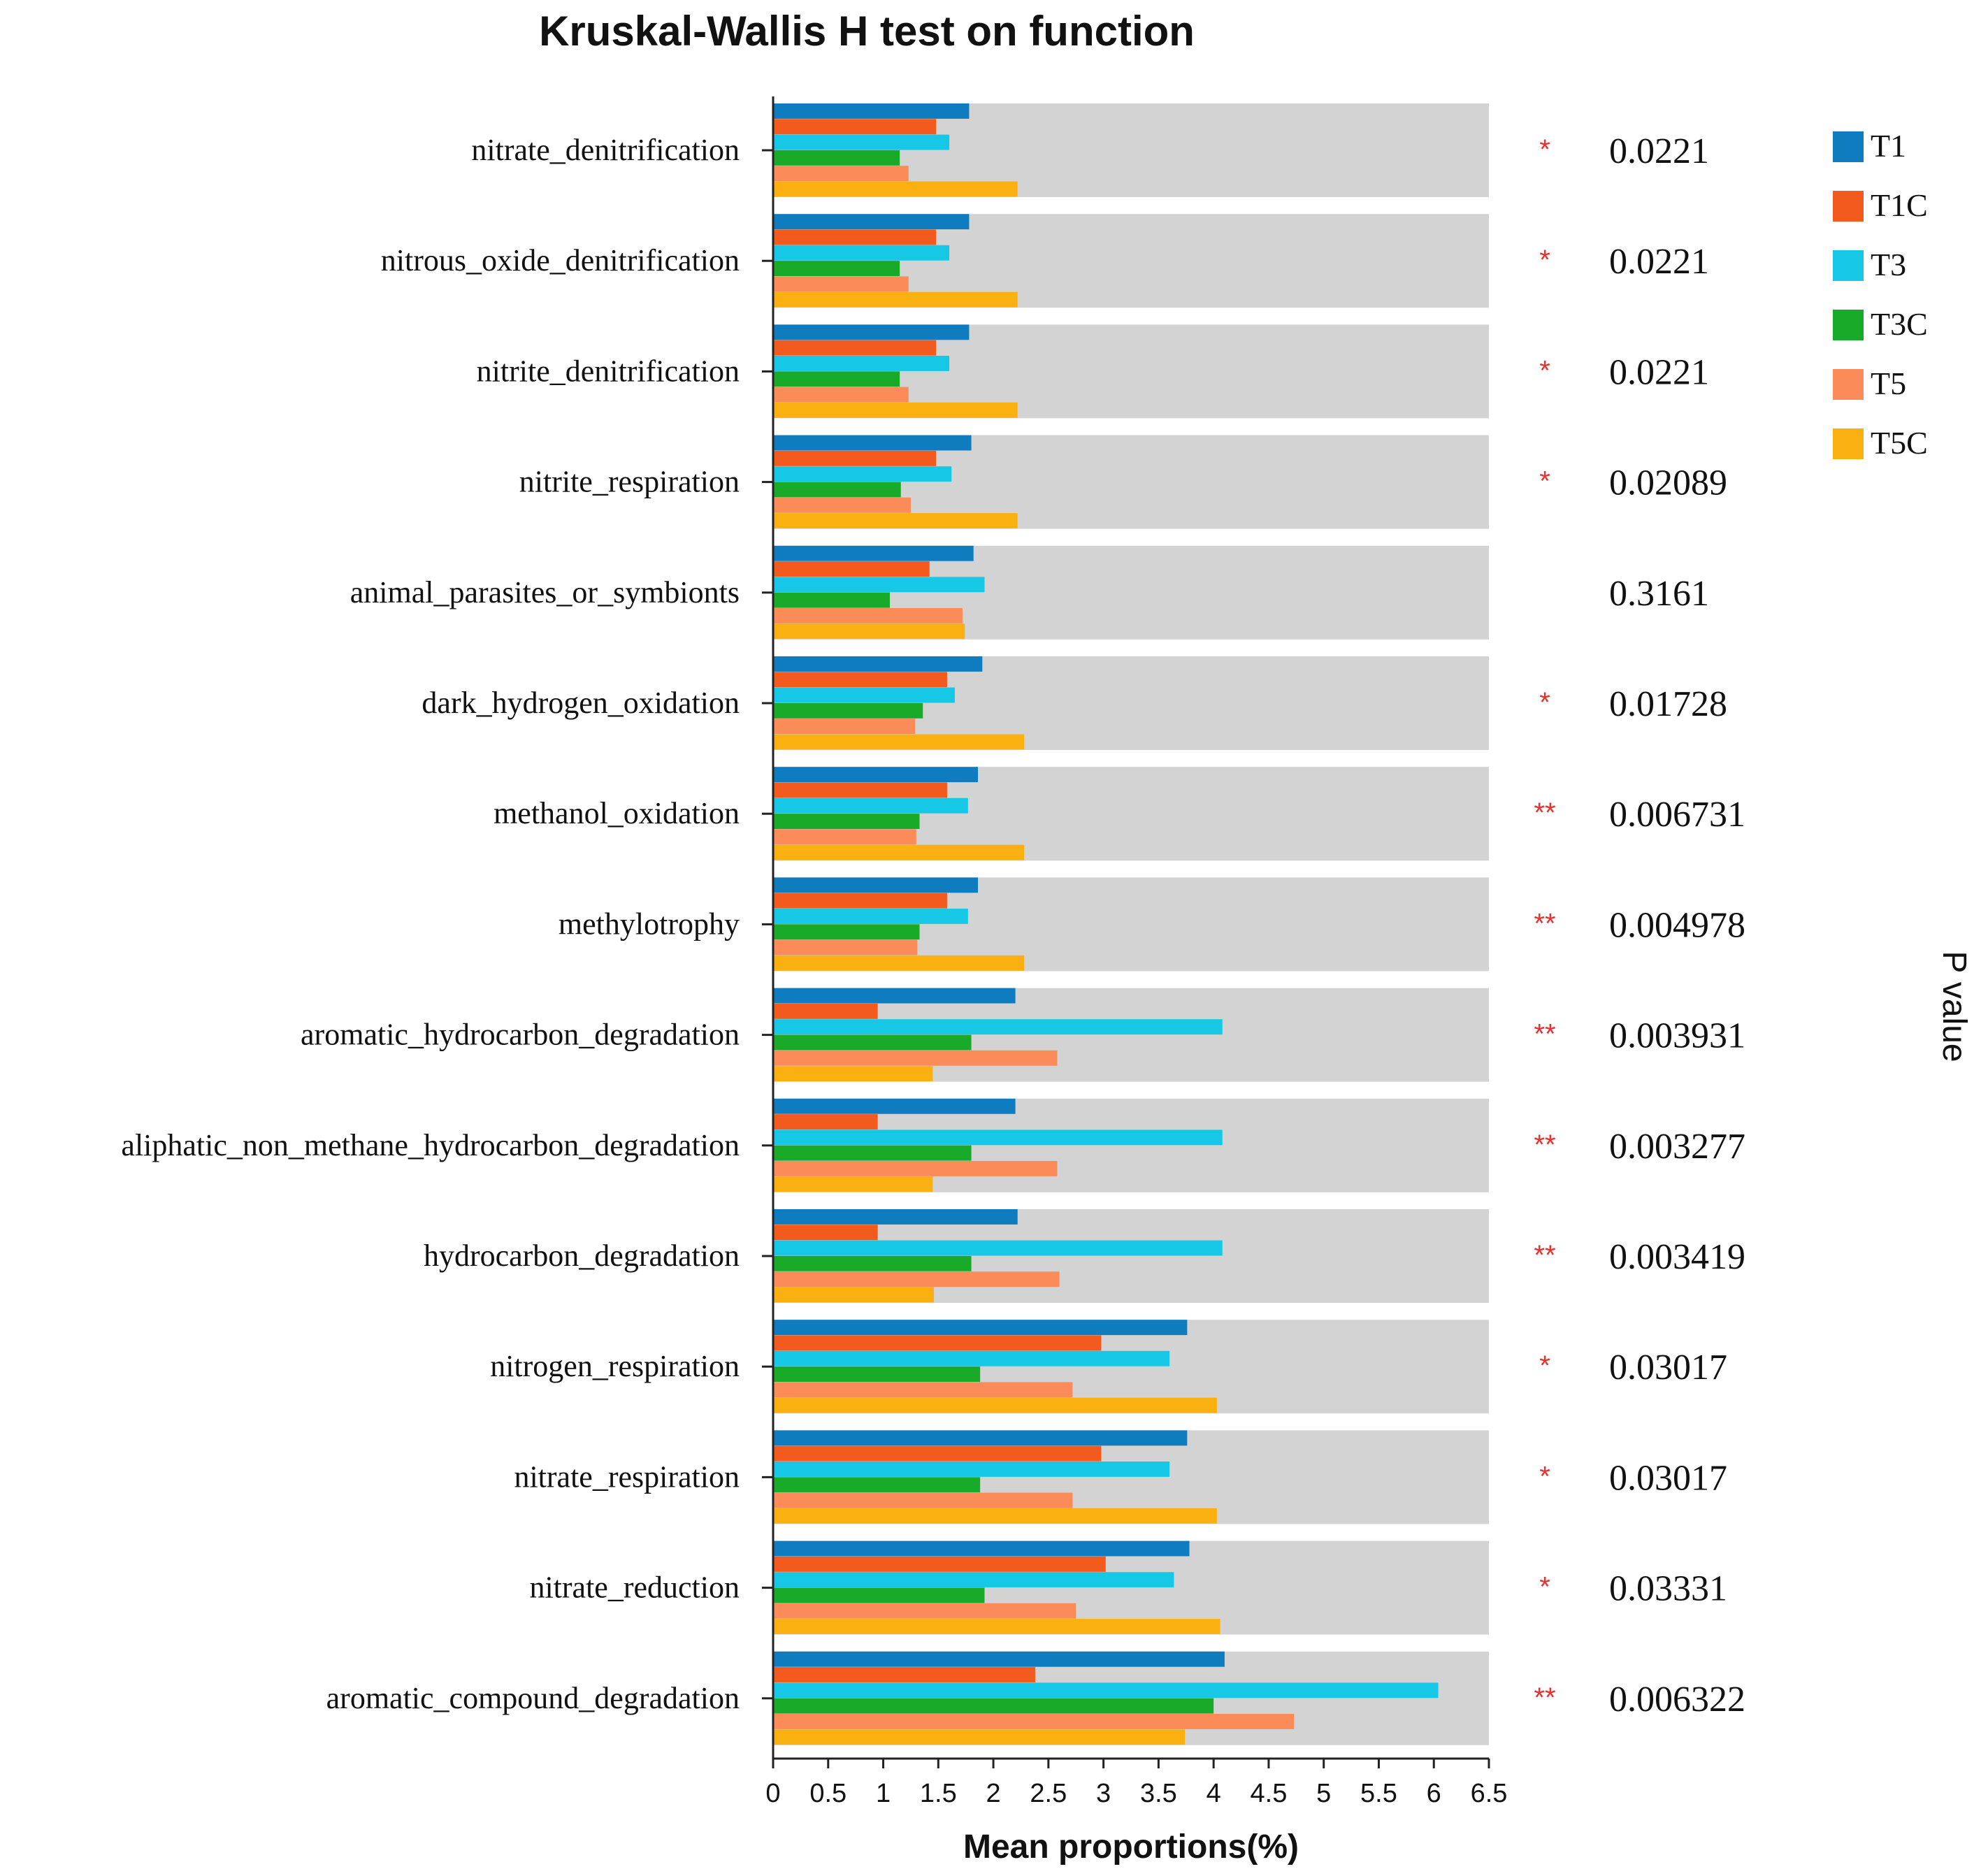 The width and height of the screenshot is (1988, 1876). What do you see at coordinates (617, 813) in the screenshot?
I see `category-label: methanol_oxidation` at bounding box center [617, 813].